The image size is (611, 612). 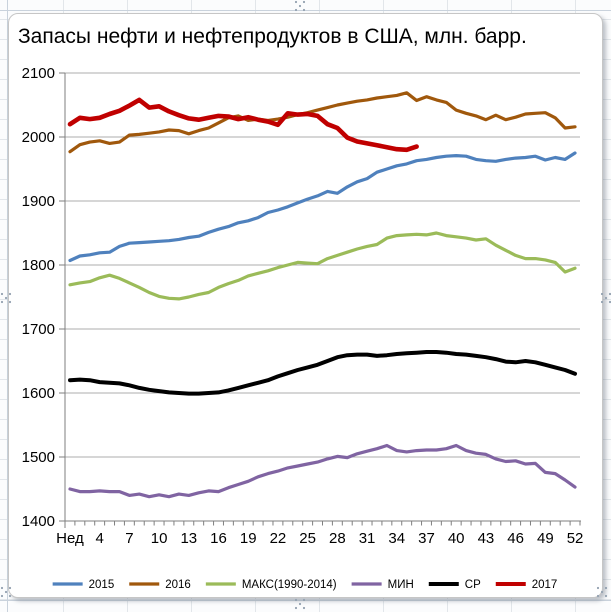 I want to click on y-axis-label-1400: 1400, so click(x=38, y=521).